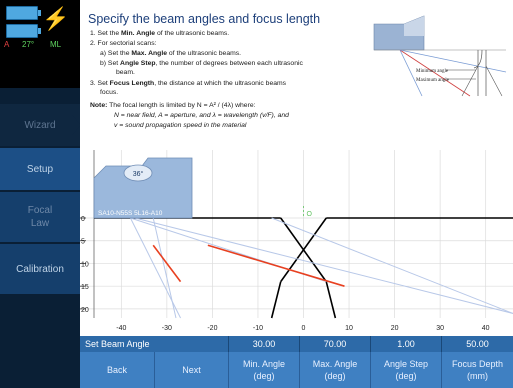  Describe the element at coordinates (76, 125) in the screenshot. I see `active-arrow` at that location.